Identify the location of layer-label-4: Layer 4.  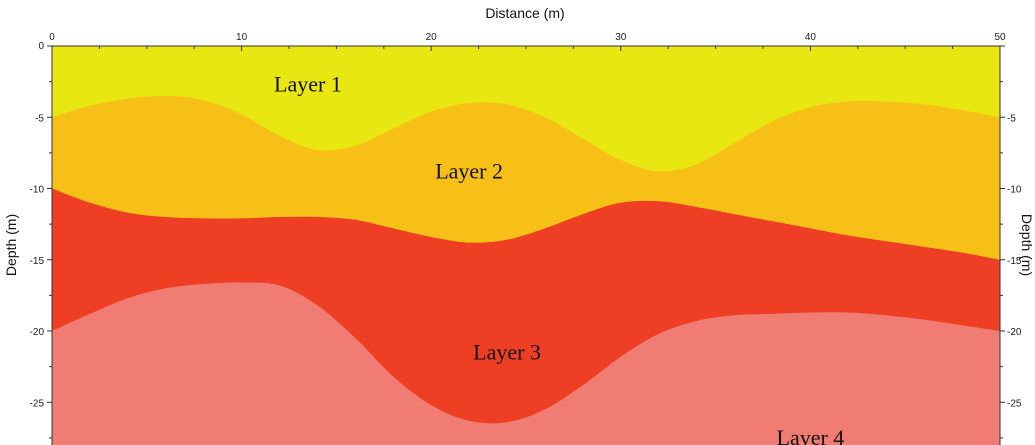
(811, 435).